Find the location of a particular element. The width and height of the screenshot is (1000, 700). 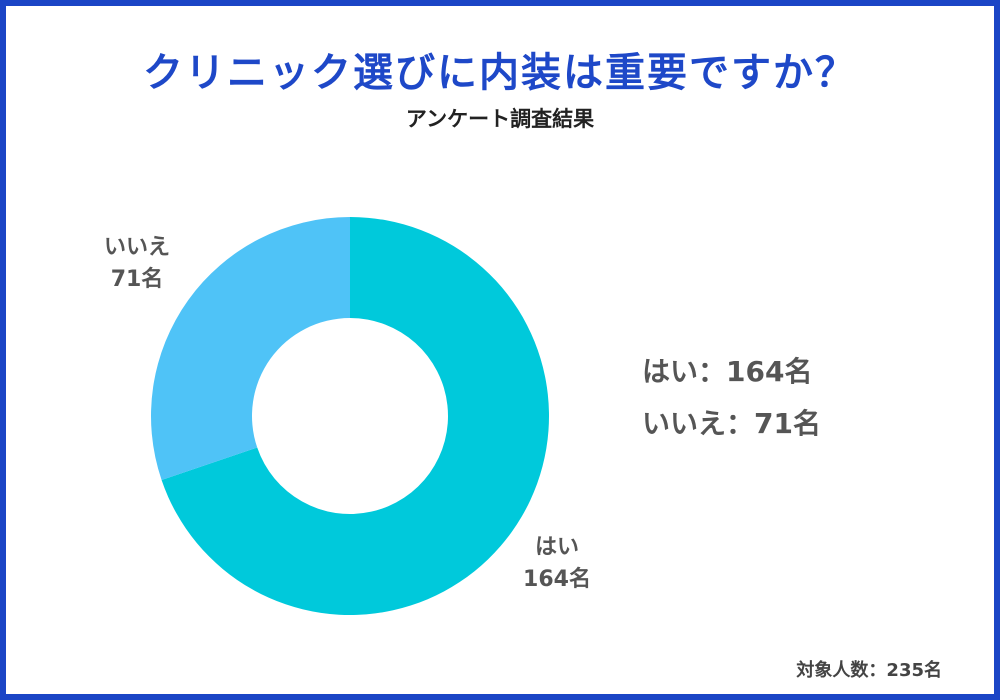

slice-label-hai: はい 164名 is located at coordinates (557, 564).